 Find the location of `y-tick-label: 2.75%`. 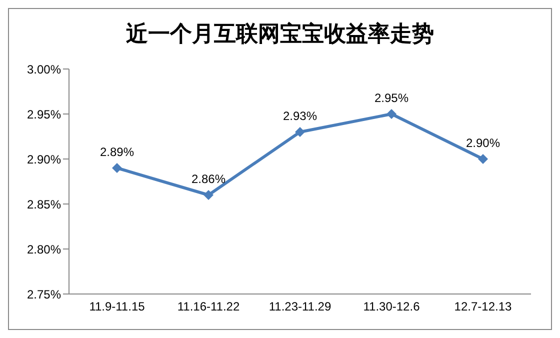

y-tick-label: 2.75% is located at coordinates (44, 294).